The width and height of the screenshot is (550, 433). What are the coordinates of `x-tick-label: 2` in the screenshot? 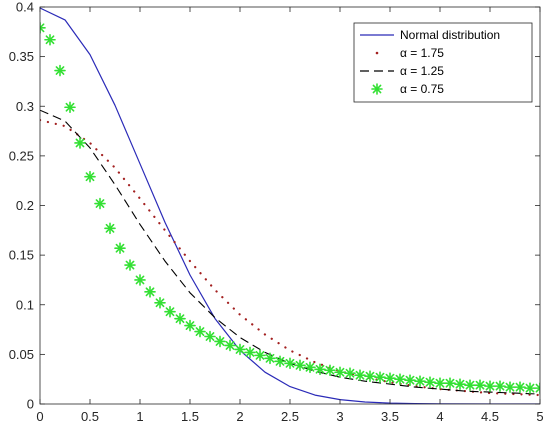 It's located at (239, 416).